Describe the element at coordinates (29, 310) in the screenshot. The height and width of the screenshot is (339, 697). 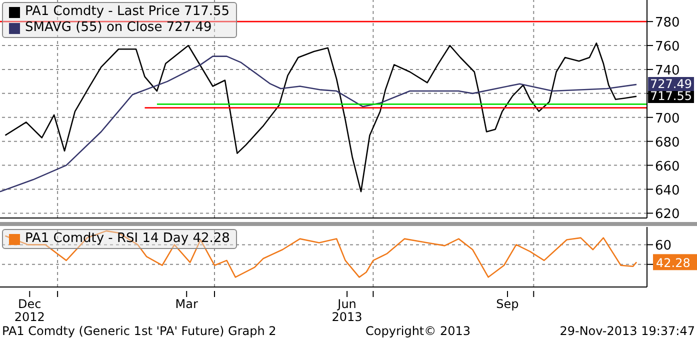
I see `x-tick-label: Dec 2012` at that location.